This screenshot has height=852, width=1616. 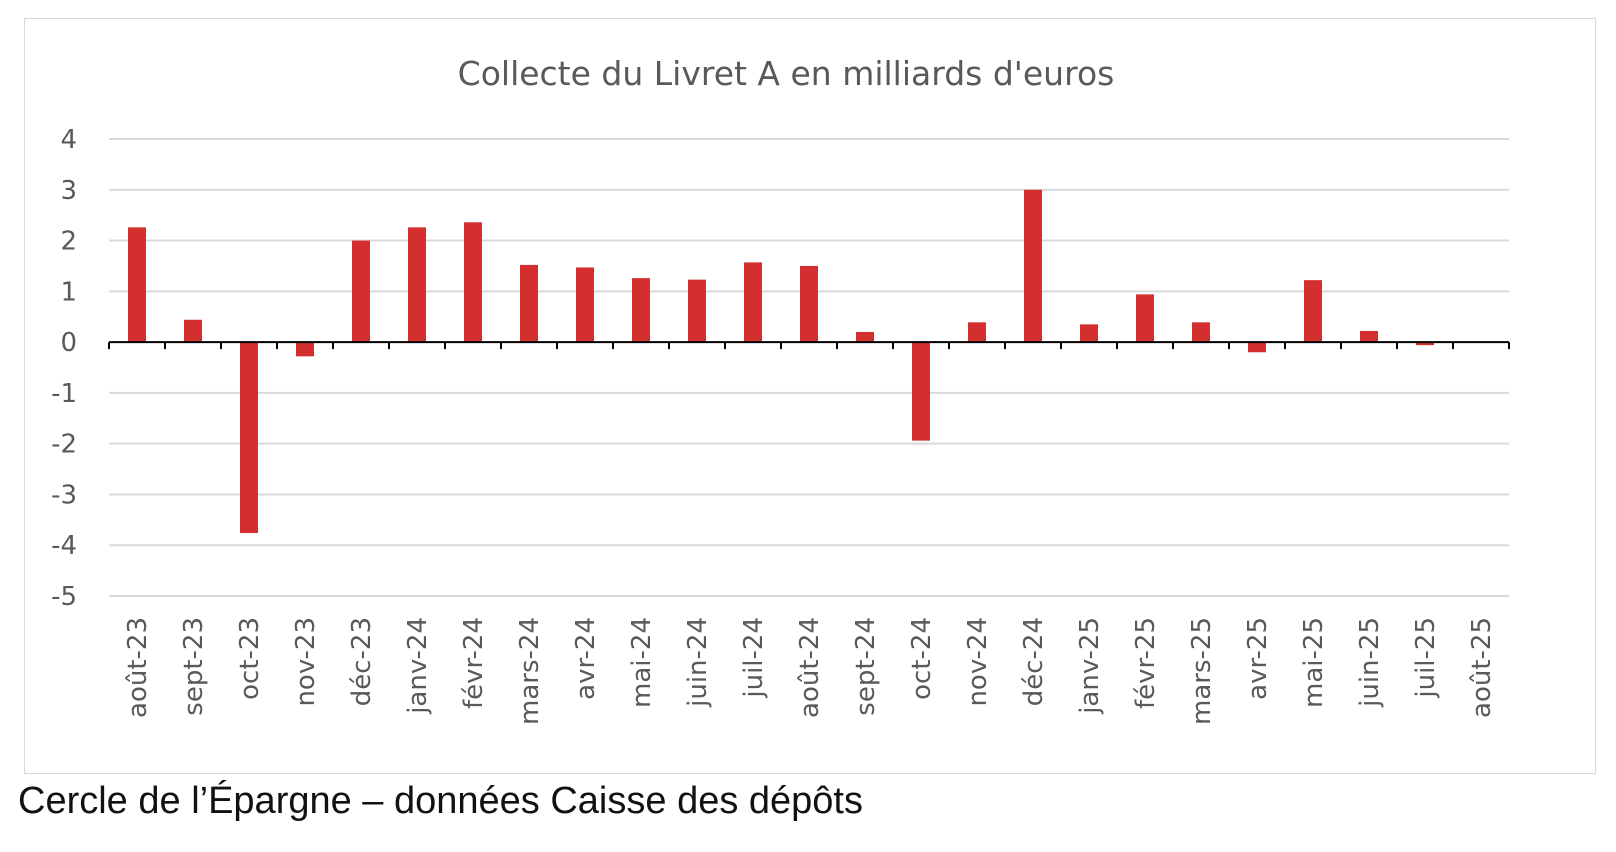 I want to click on x-tick-label: juil-24, so click(x=754, y=658).